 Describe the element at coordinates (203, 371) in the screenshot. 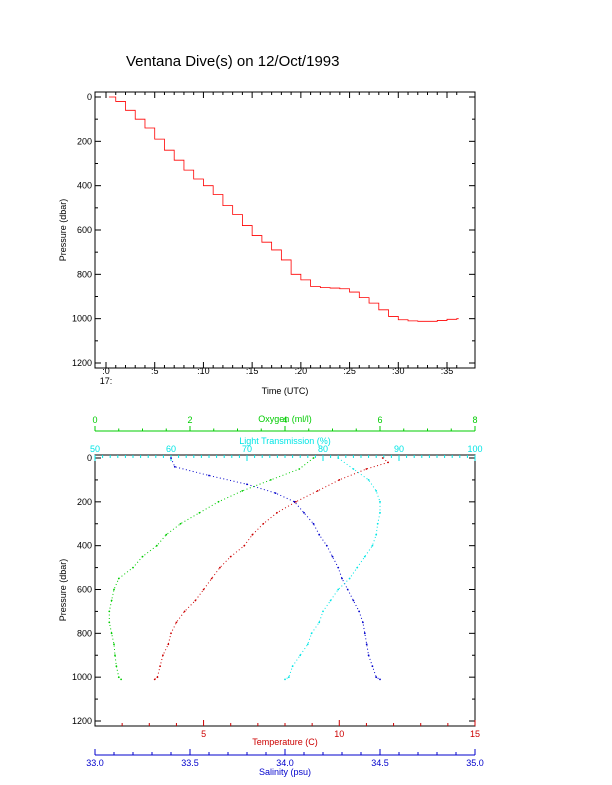

I see `x-tick-label: :10` at that location.